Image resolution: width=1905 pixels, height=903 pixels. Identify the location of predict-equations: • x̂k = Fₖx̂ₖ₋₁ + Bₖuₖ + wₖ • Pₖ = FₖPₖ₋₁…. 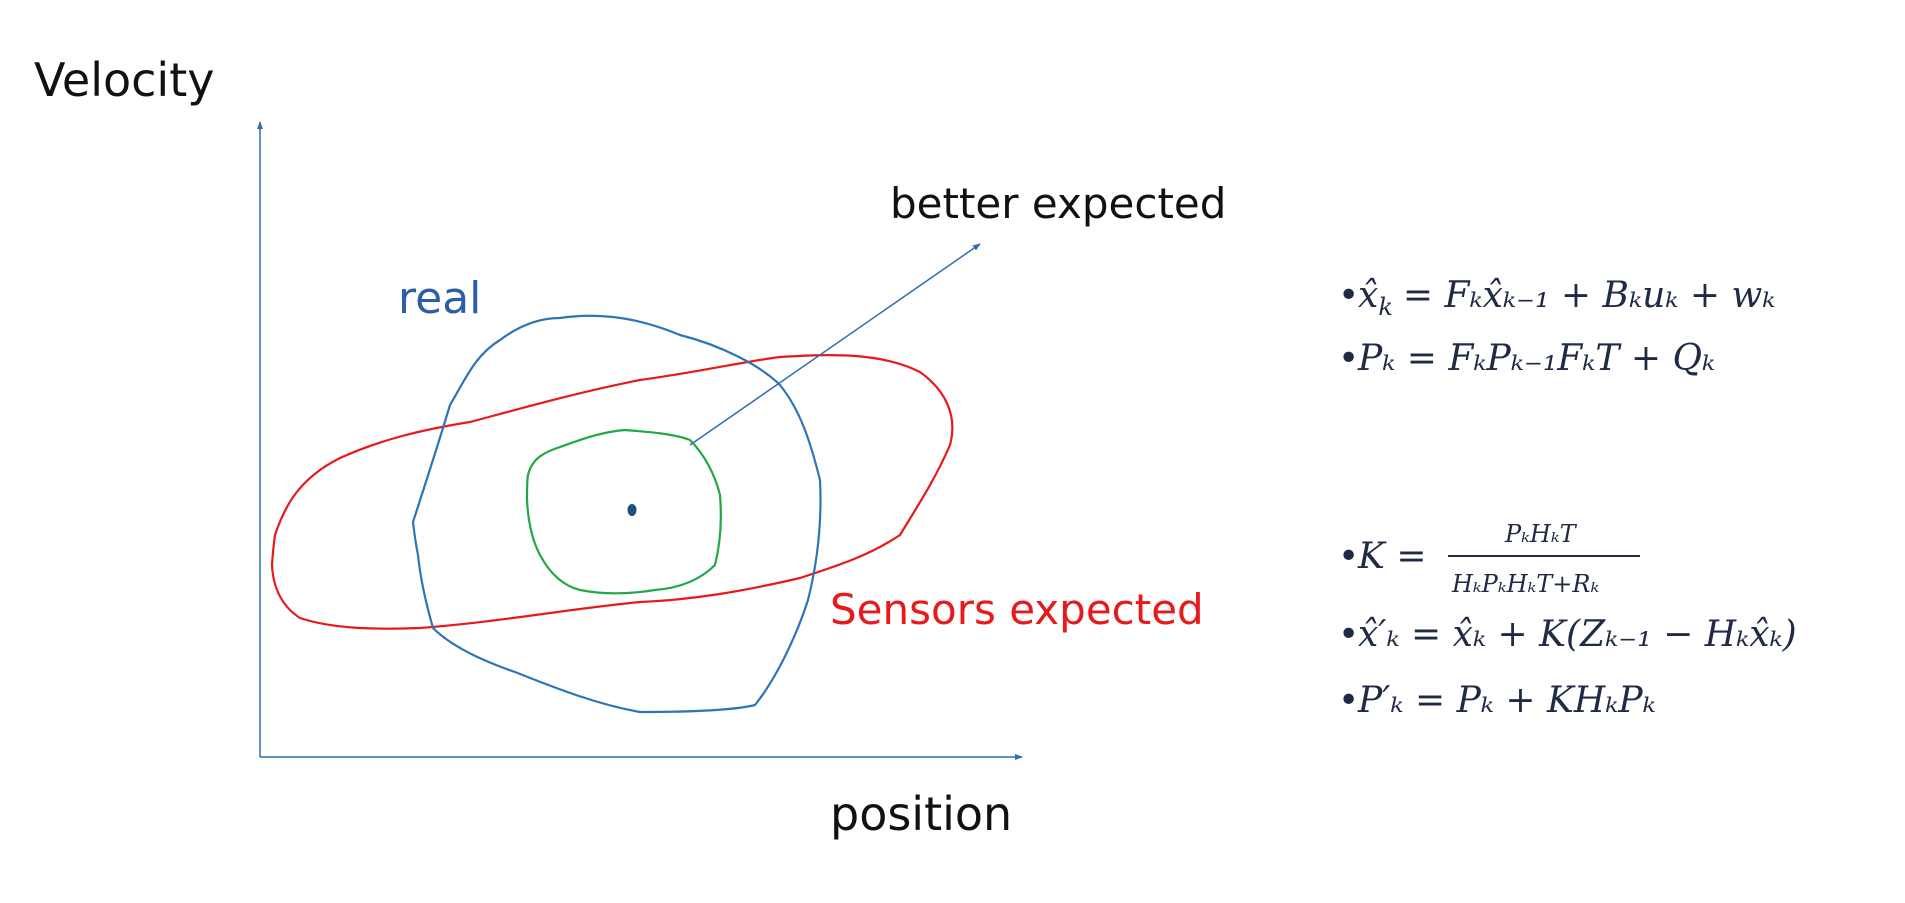
(1556, 327).